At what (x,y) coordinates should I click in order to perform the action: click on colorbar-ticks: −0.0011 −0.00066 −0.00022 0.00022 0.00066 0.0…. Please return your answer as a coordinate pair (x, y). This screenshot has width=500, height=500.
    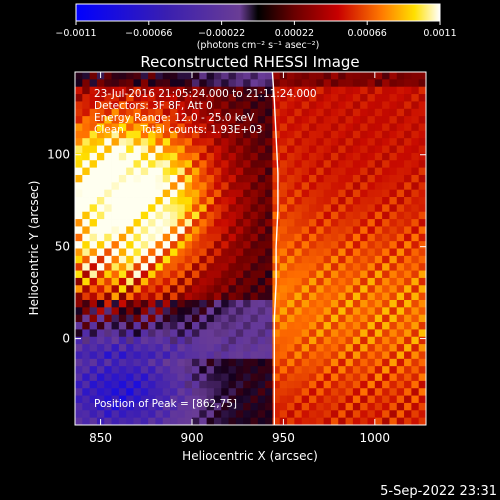
    Looking at the image, I should click on (256, 30).